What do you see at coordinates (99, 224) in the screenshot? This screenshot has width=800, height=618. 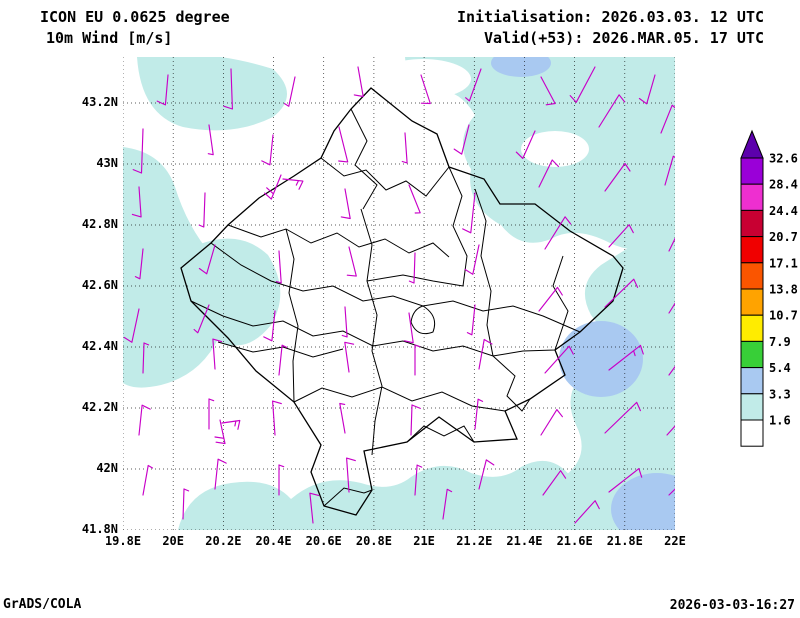 I see `y-tick-label: 42.8N` at bounding box center [99, 224].